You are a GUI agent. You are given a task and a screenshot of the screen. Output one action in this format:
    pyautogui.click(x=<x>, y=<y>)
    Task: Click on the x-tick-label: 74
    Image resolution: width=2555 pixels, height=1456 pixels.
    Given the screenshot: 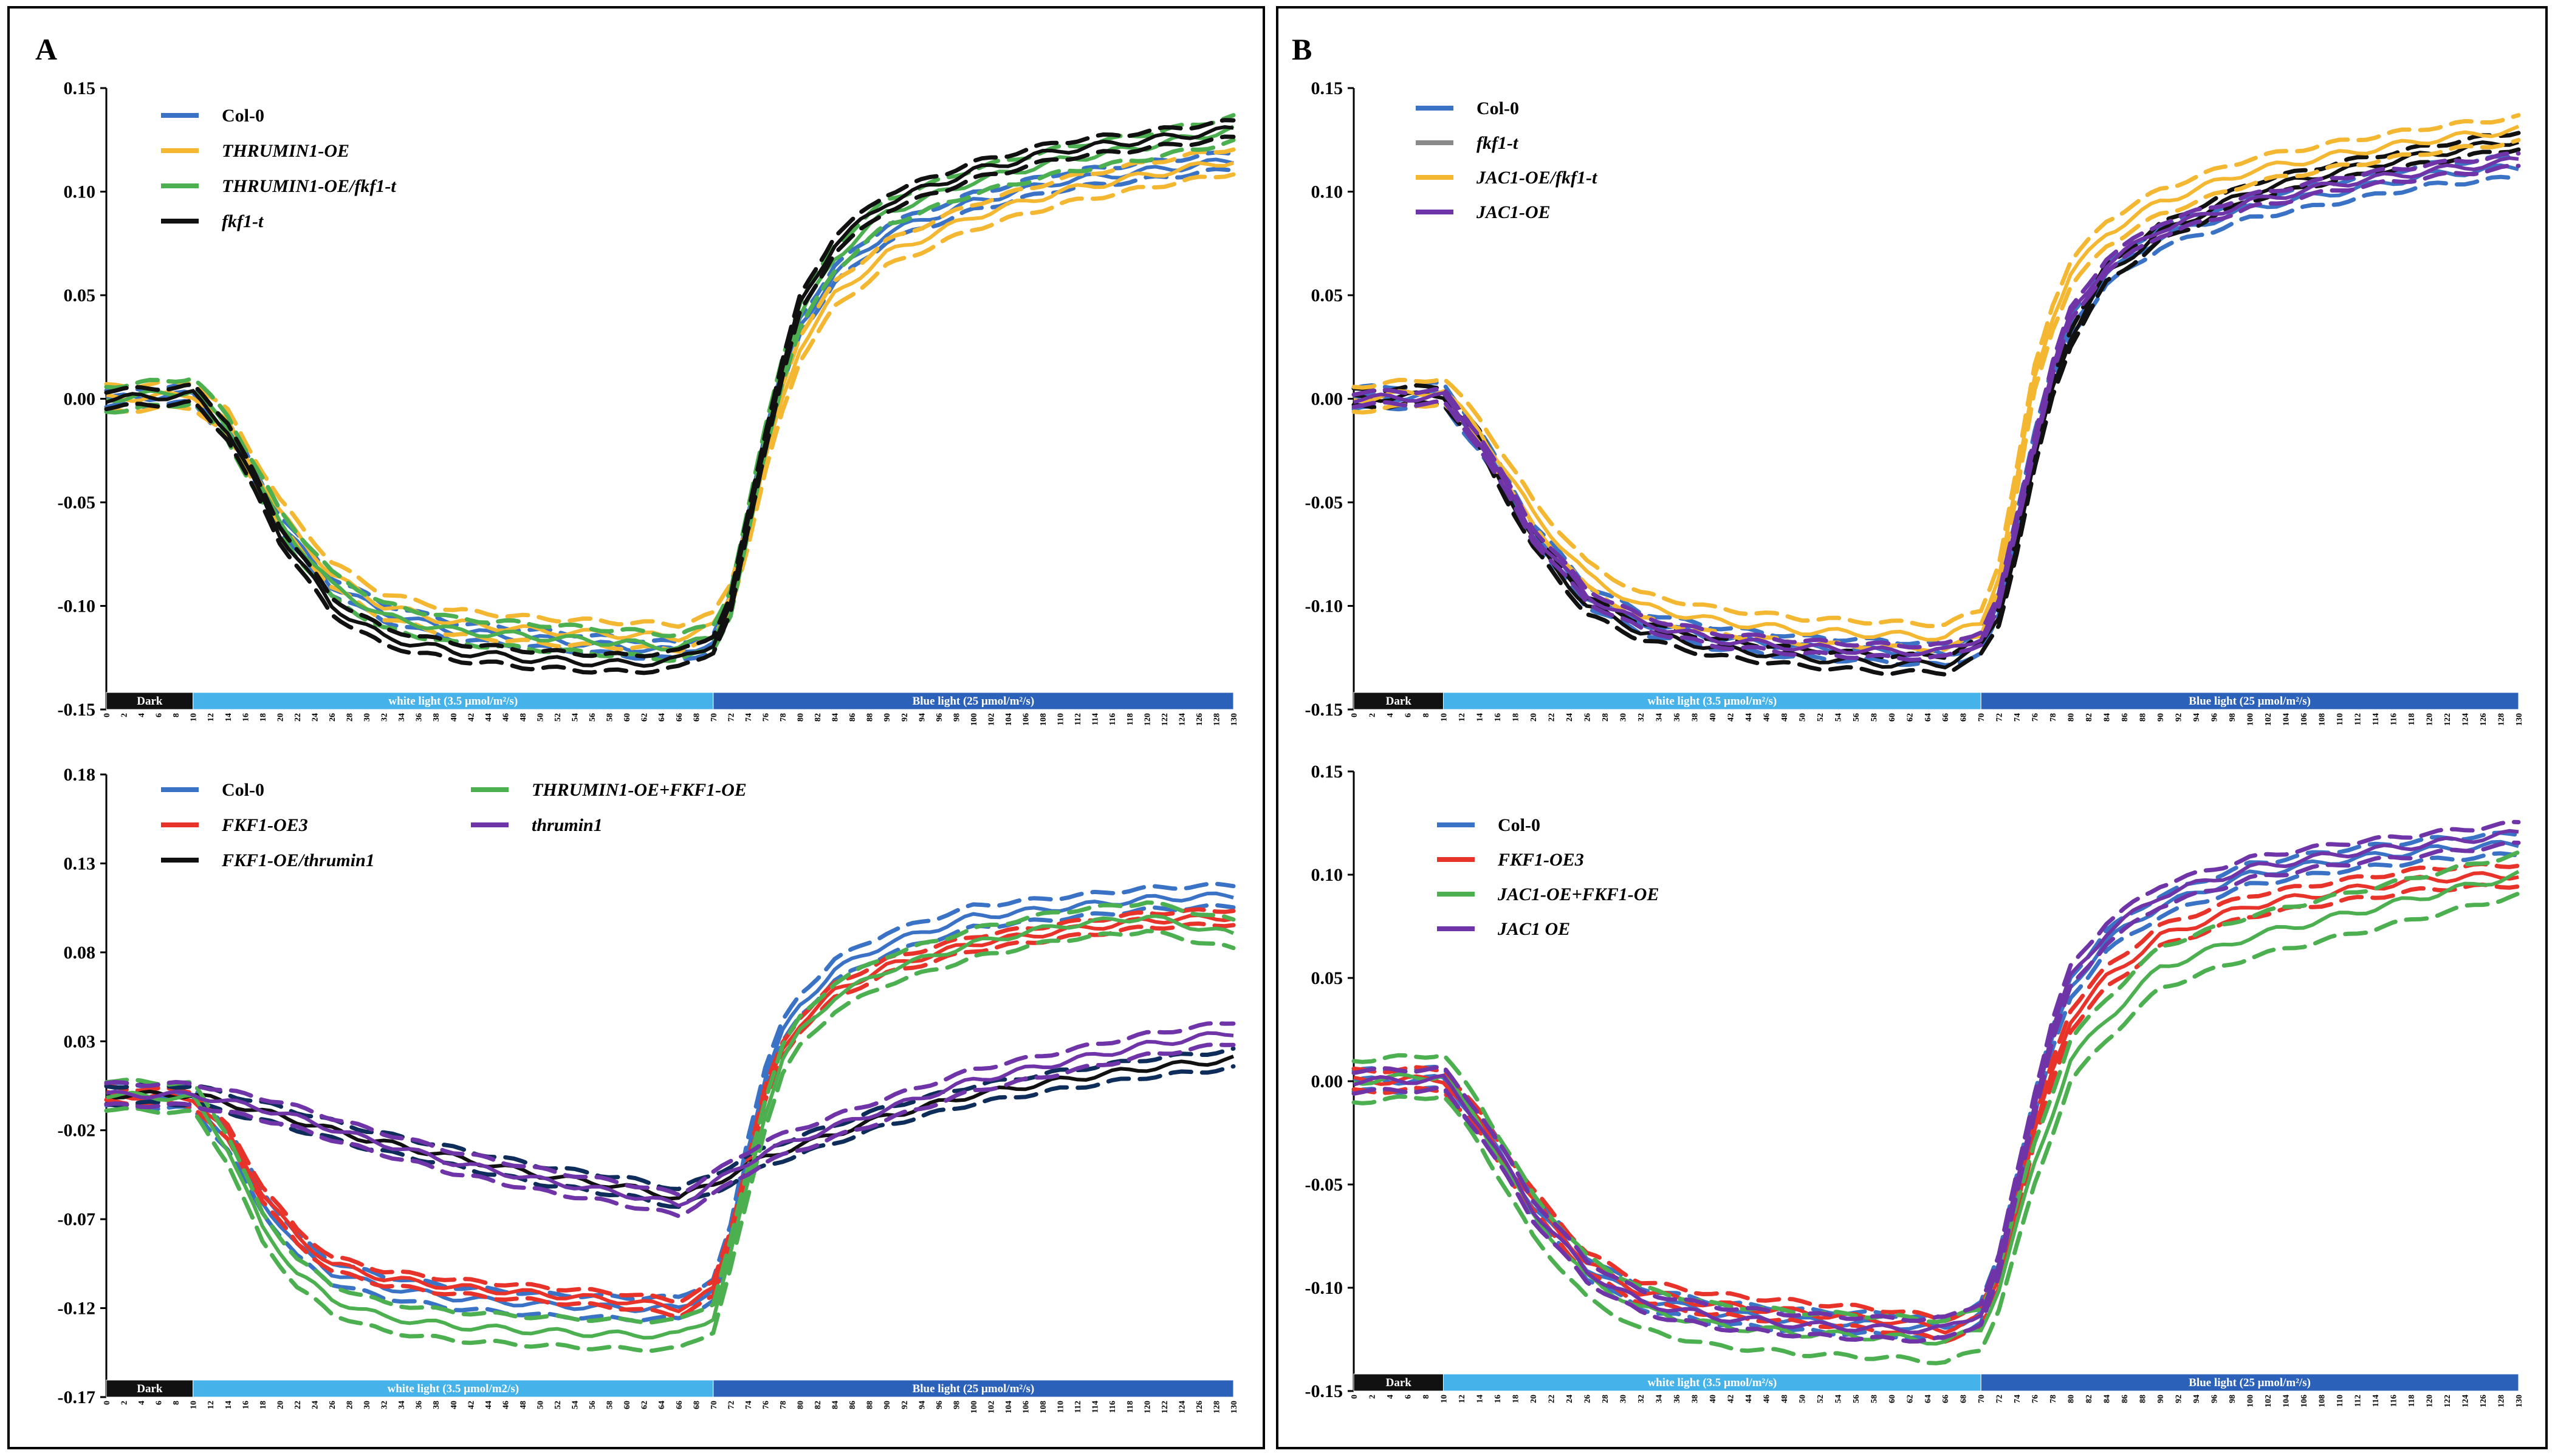 What is the action you would take?
    pyautogui.click(x=2018, y=1399)
    